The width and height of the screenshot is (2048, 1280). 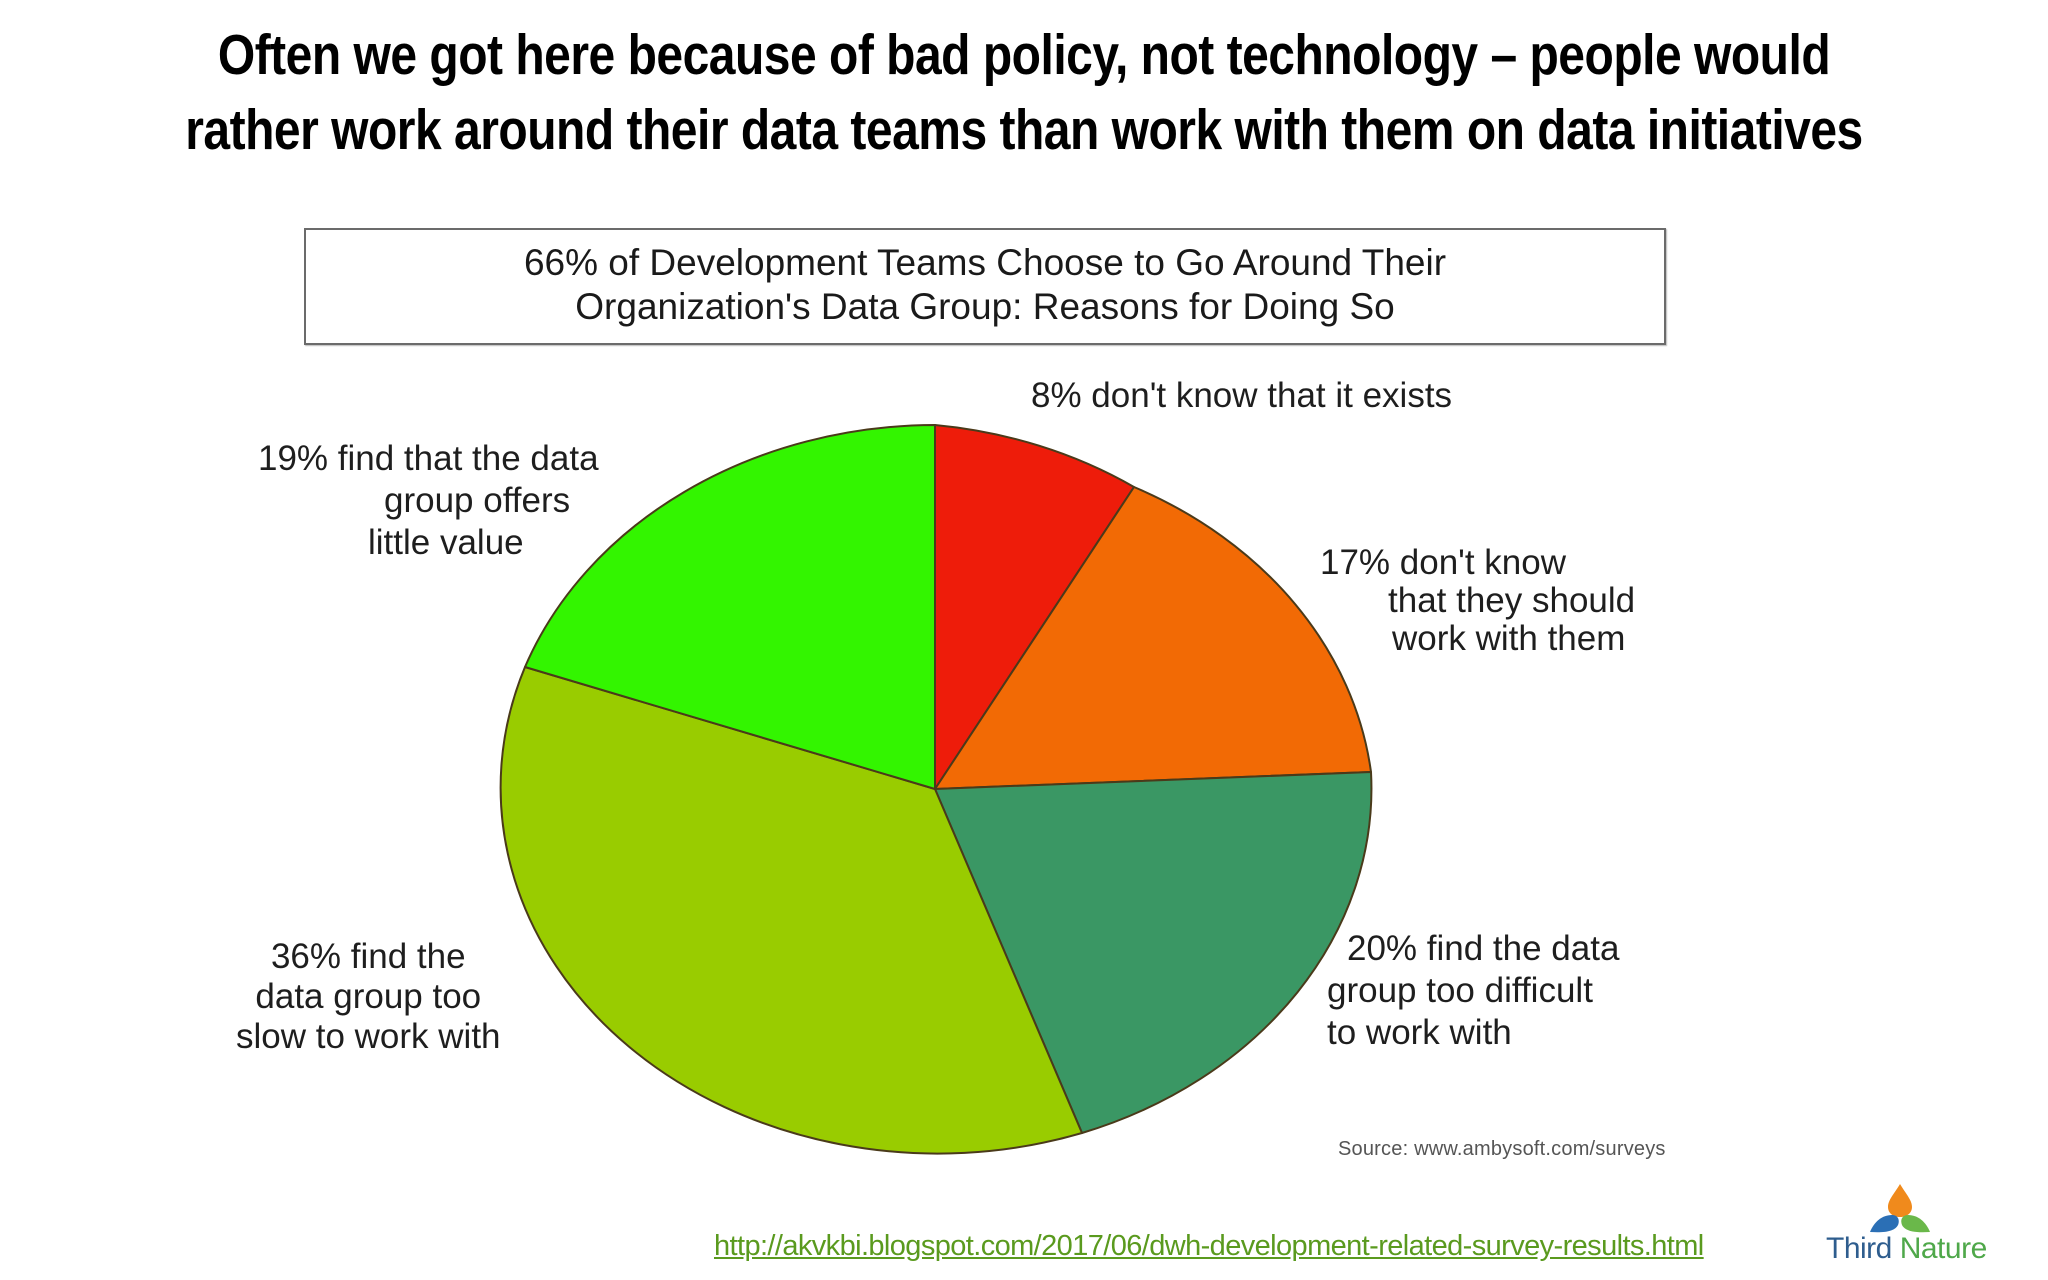 What do you see at coordinates (1502, 1149) in the screenshot?
I see `chart-source-note: Source: www.ambysoft.com/surveys` at bounding box center [1502, 1149].